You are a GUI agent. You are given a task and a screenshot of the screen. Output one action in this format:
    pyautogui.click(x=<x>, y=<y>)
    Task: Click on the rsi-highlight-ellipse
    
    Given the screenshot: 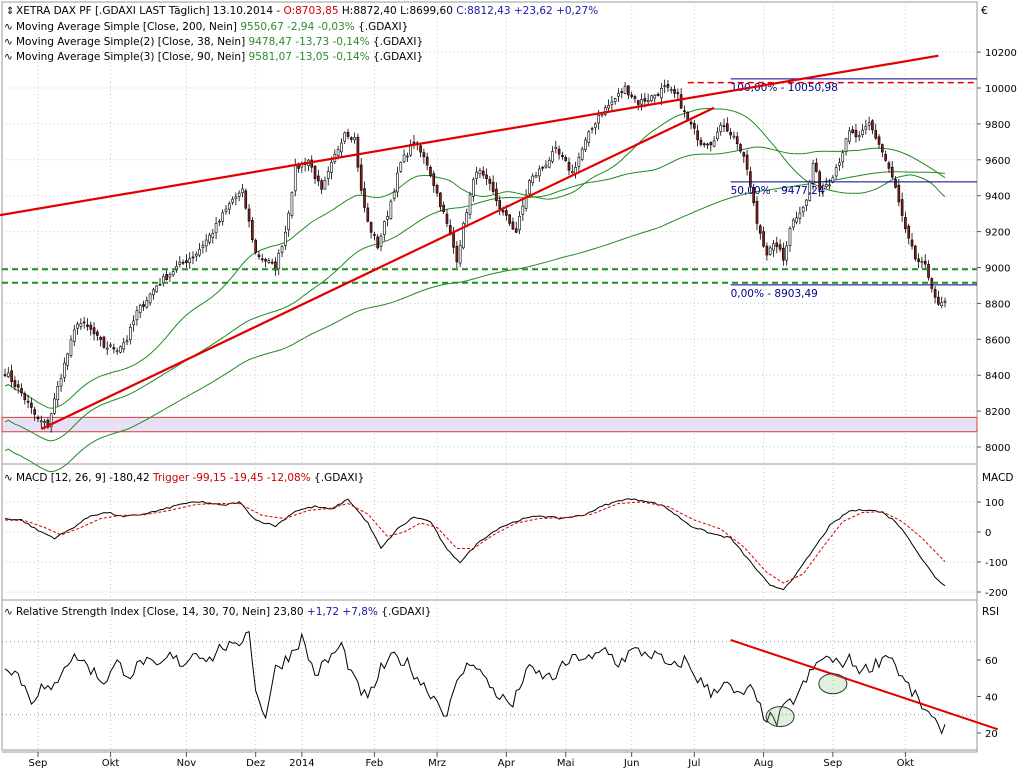 What is the action you would take?
    pyautogui.click(x=833, y=684)
    